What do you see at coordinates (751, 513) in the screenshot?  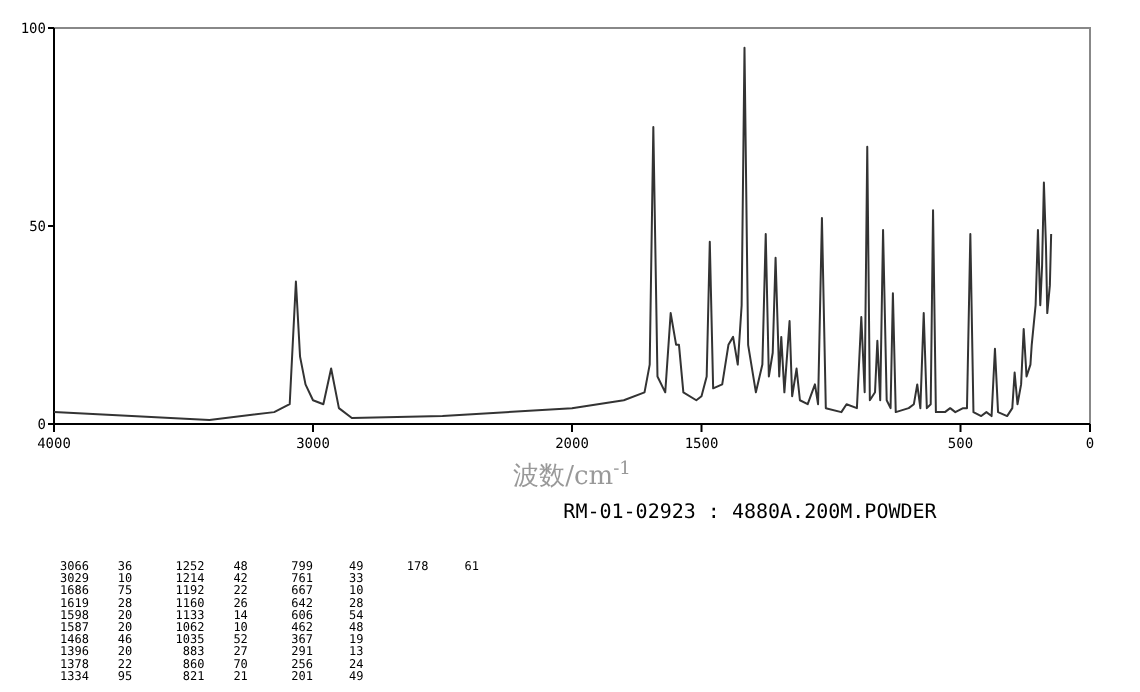 I see `text: RM-01-02923 : 4880A.200M.POWDER` at bounding box center [751, 513].